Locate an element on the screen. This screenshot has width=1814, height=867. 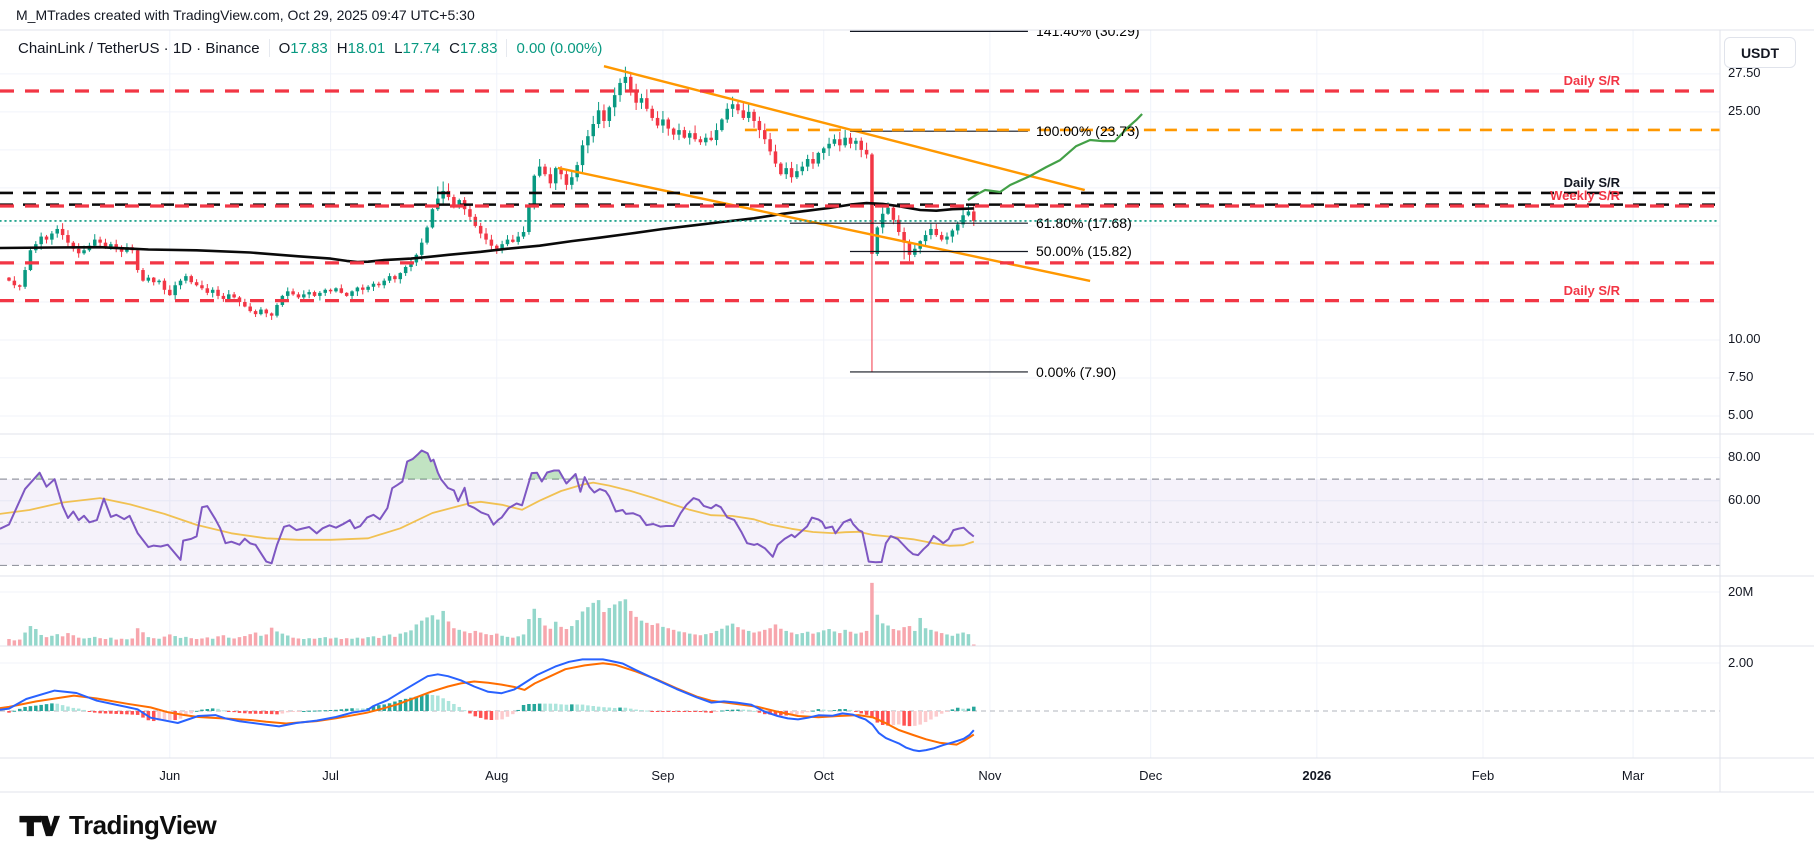
sr-label-0: Daily S/R is located at coordinates (1591, 80).